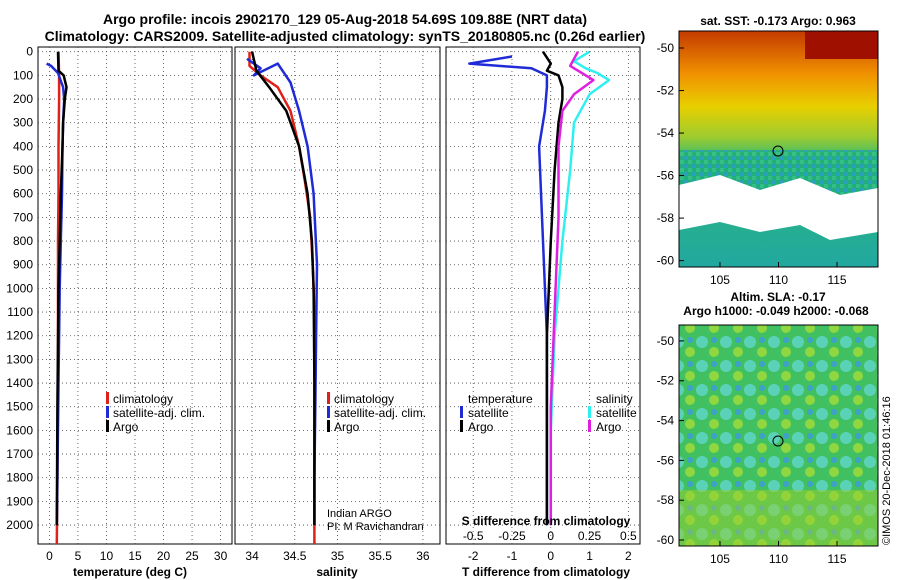 The image size is (900, 580). Describe the element at coordinates (130, 572) in the screenshot. I see `temperature-x-label: temperature (deg C)` at that location.